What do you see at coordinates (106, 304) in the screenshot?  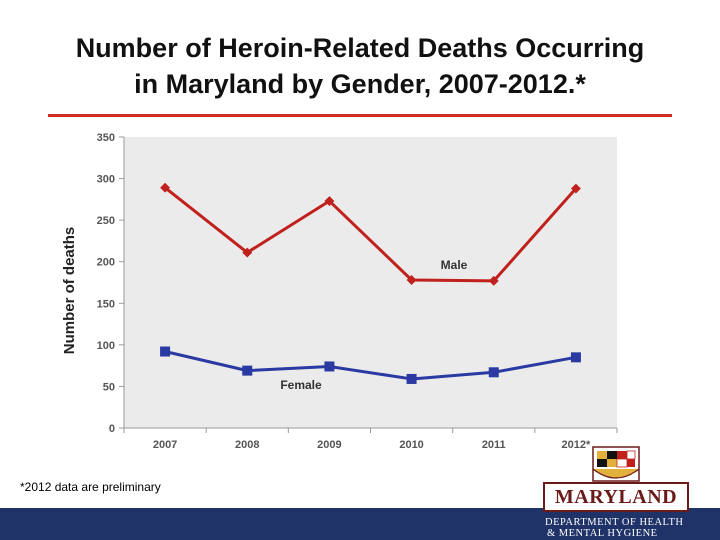 I see `y-tick-label: 150` at bounding box center [106, 304].